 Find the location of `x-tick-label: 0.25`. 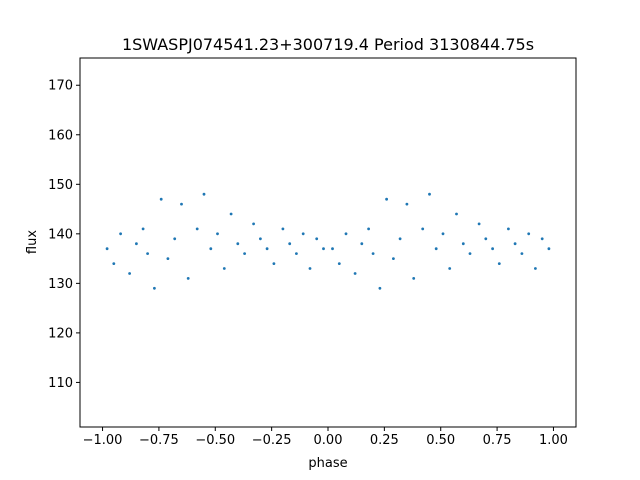

x-tick-label: 0.25 is located at coordinates (384, 440).